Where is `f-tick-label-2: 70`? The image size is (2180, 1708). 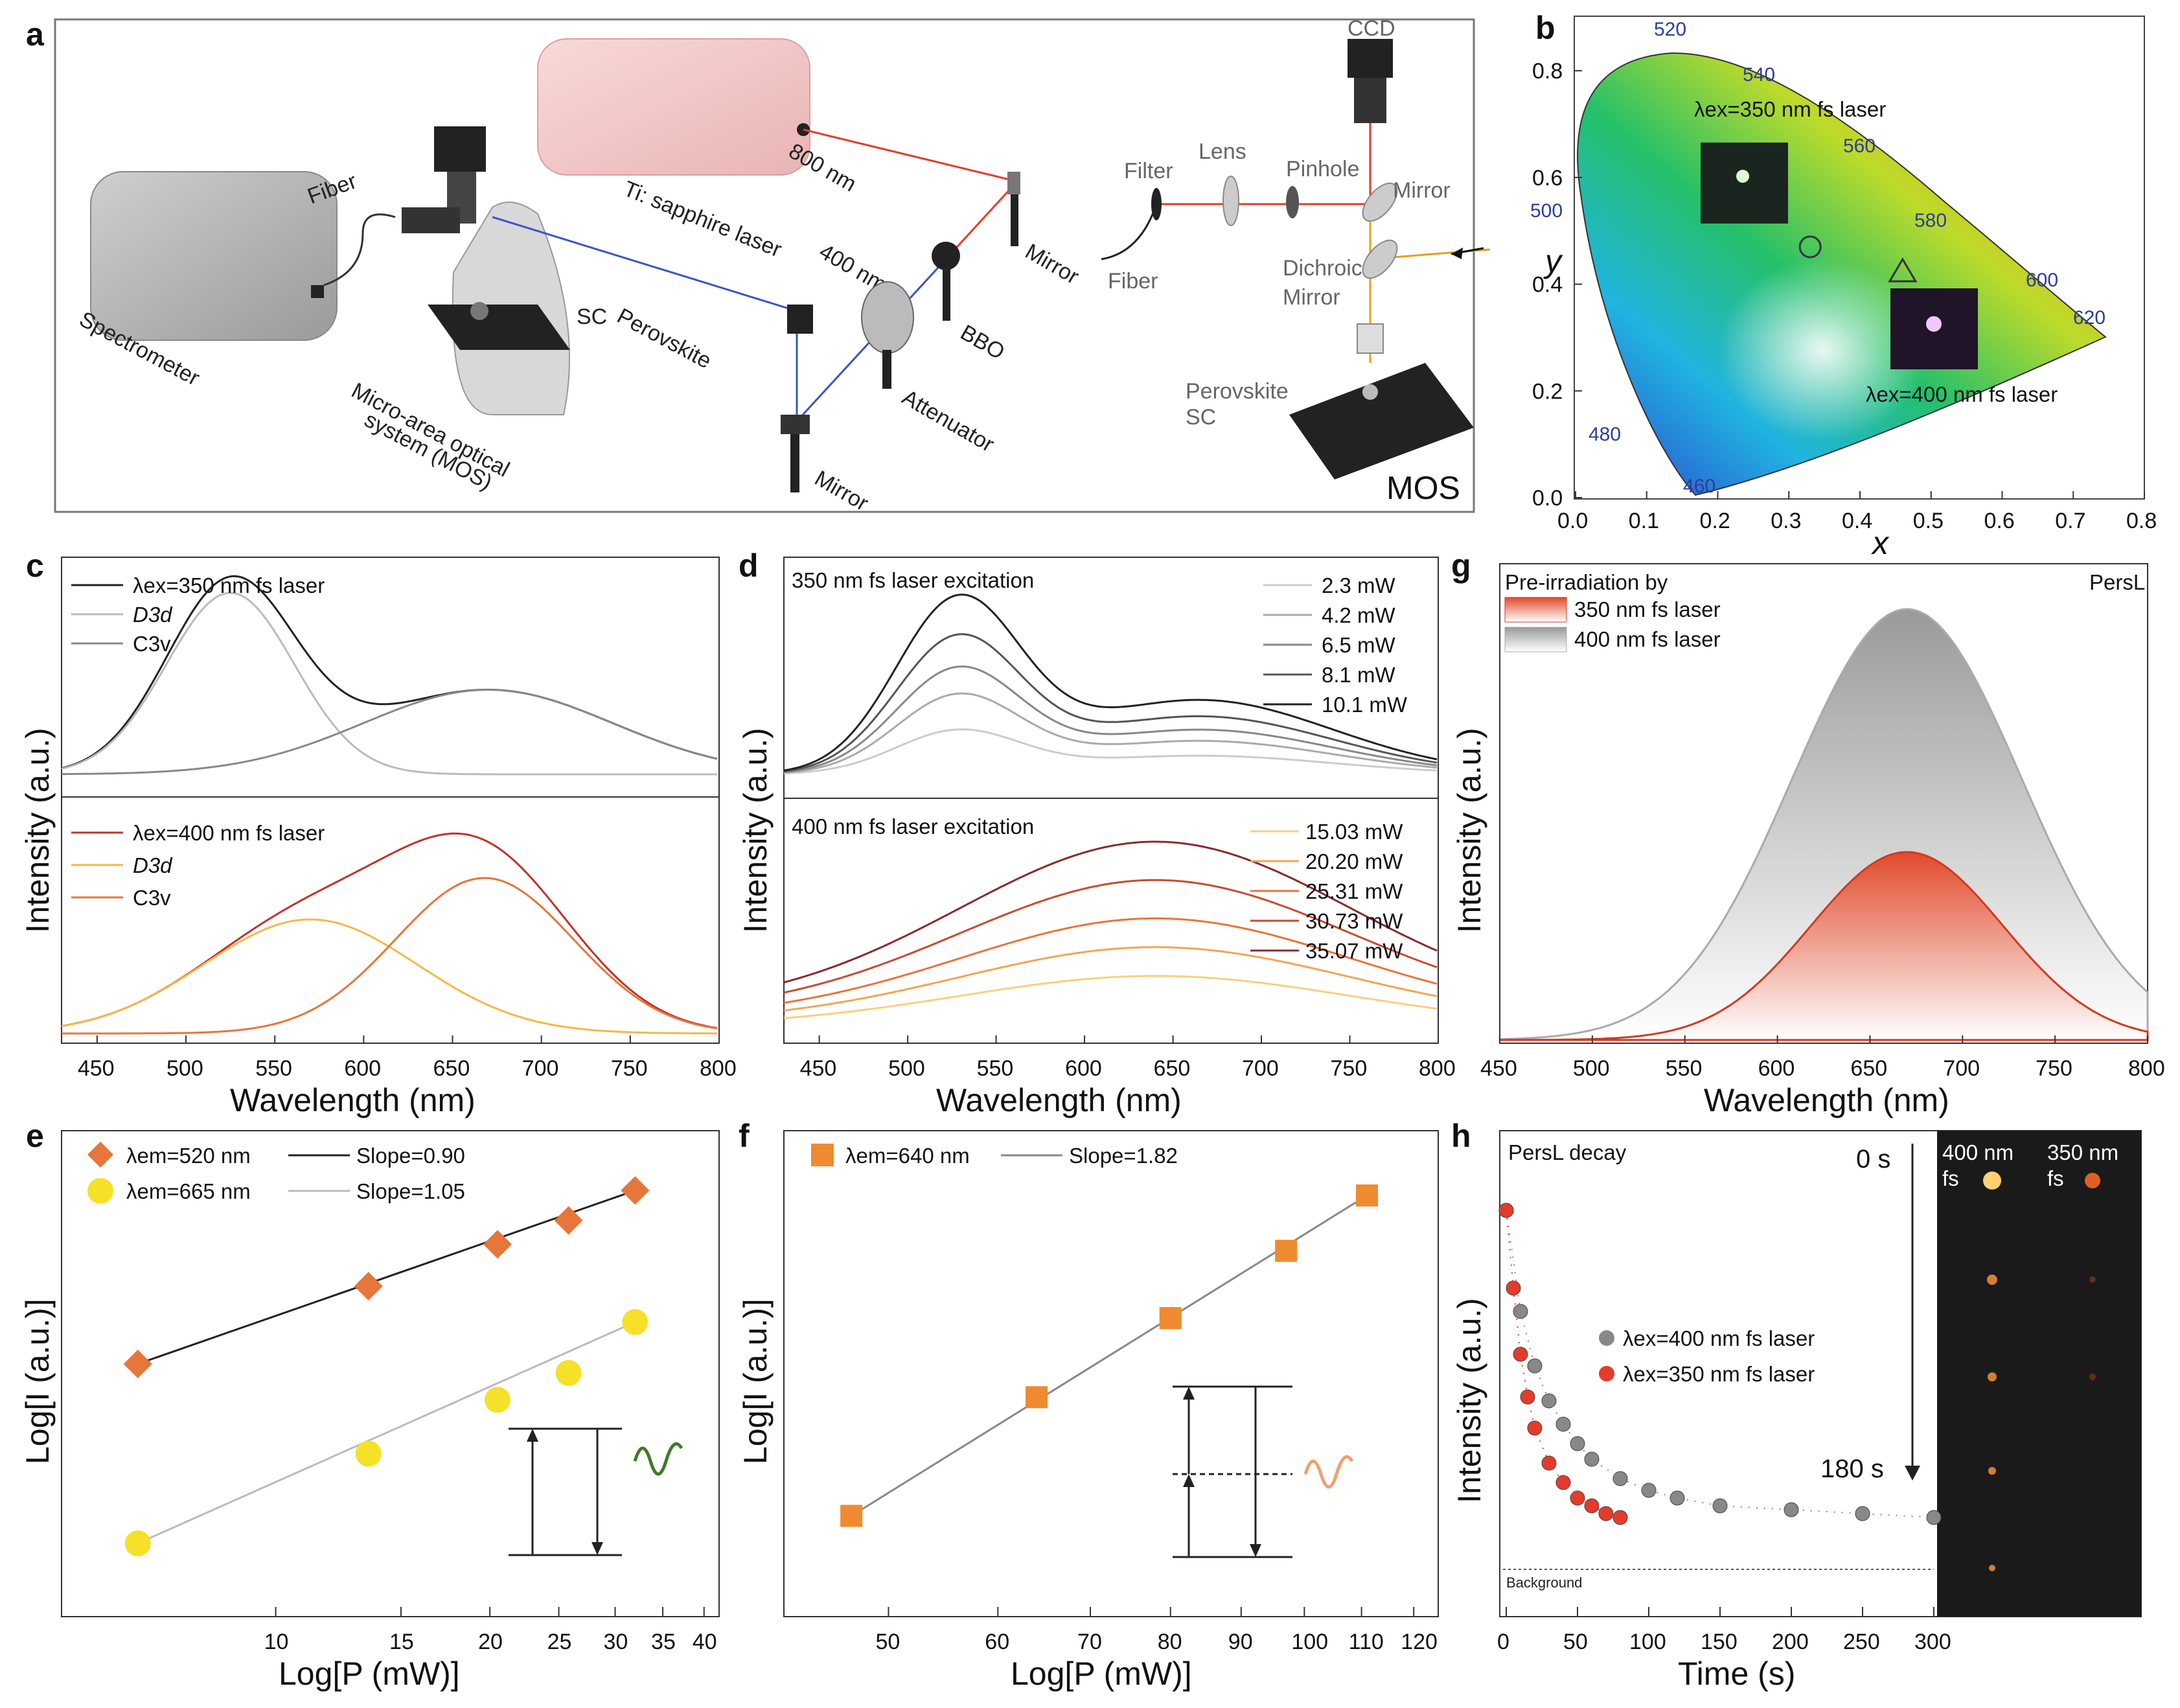
f-tick-label-2: 70 is located at coordinates (1089, 1642).